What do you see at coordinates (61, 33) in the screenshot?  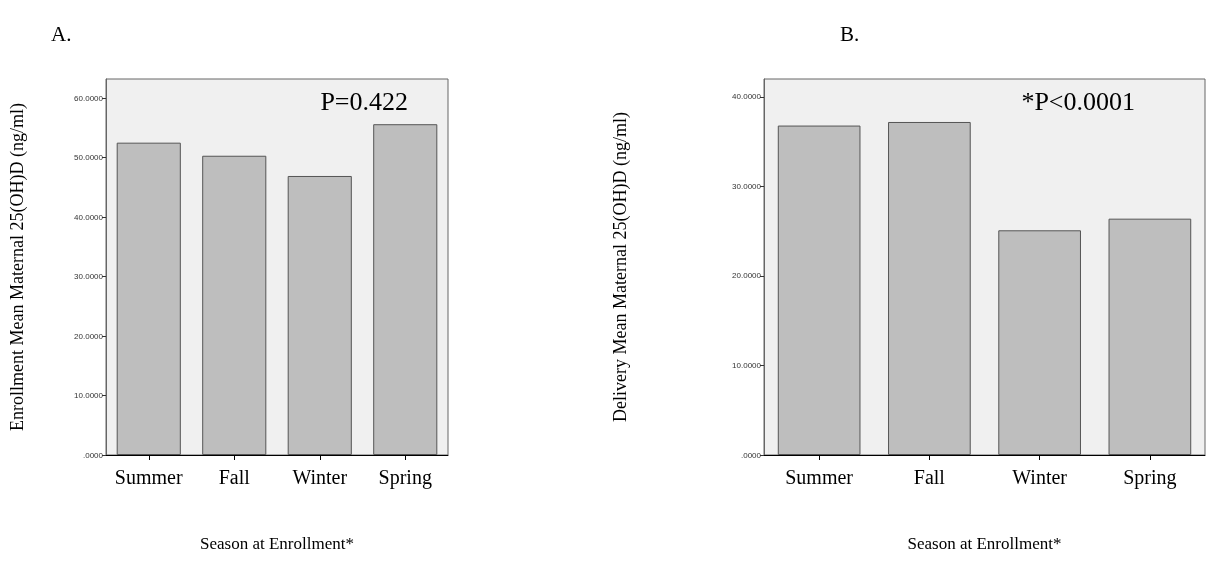 I see `chart-title: A.` at bounding box center [61, 33].